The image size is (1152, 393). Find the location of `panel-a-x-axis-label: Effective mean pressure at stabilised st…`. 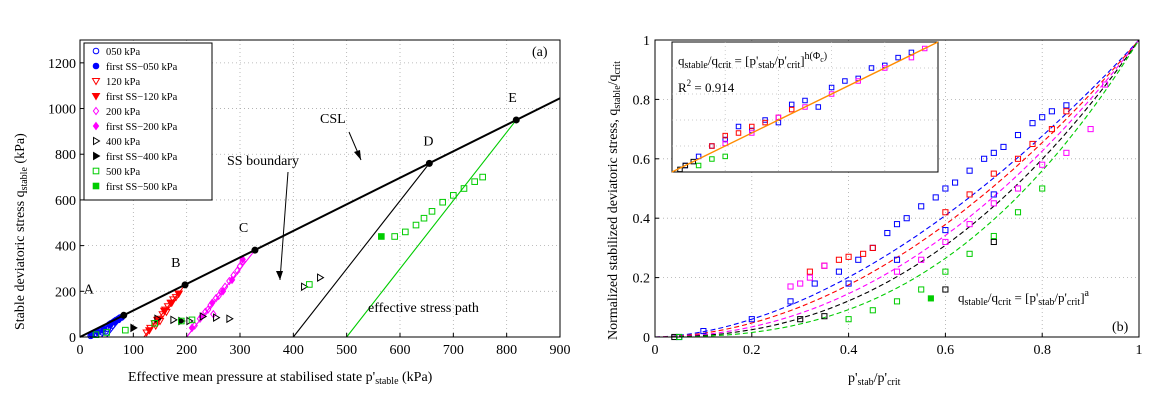

panel-a-x-axis-label: Effective mean pressure at stabilised st… is located at coordinates (280, 378).